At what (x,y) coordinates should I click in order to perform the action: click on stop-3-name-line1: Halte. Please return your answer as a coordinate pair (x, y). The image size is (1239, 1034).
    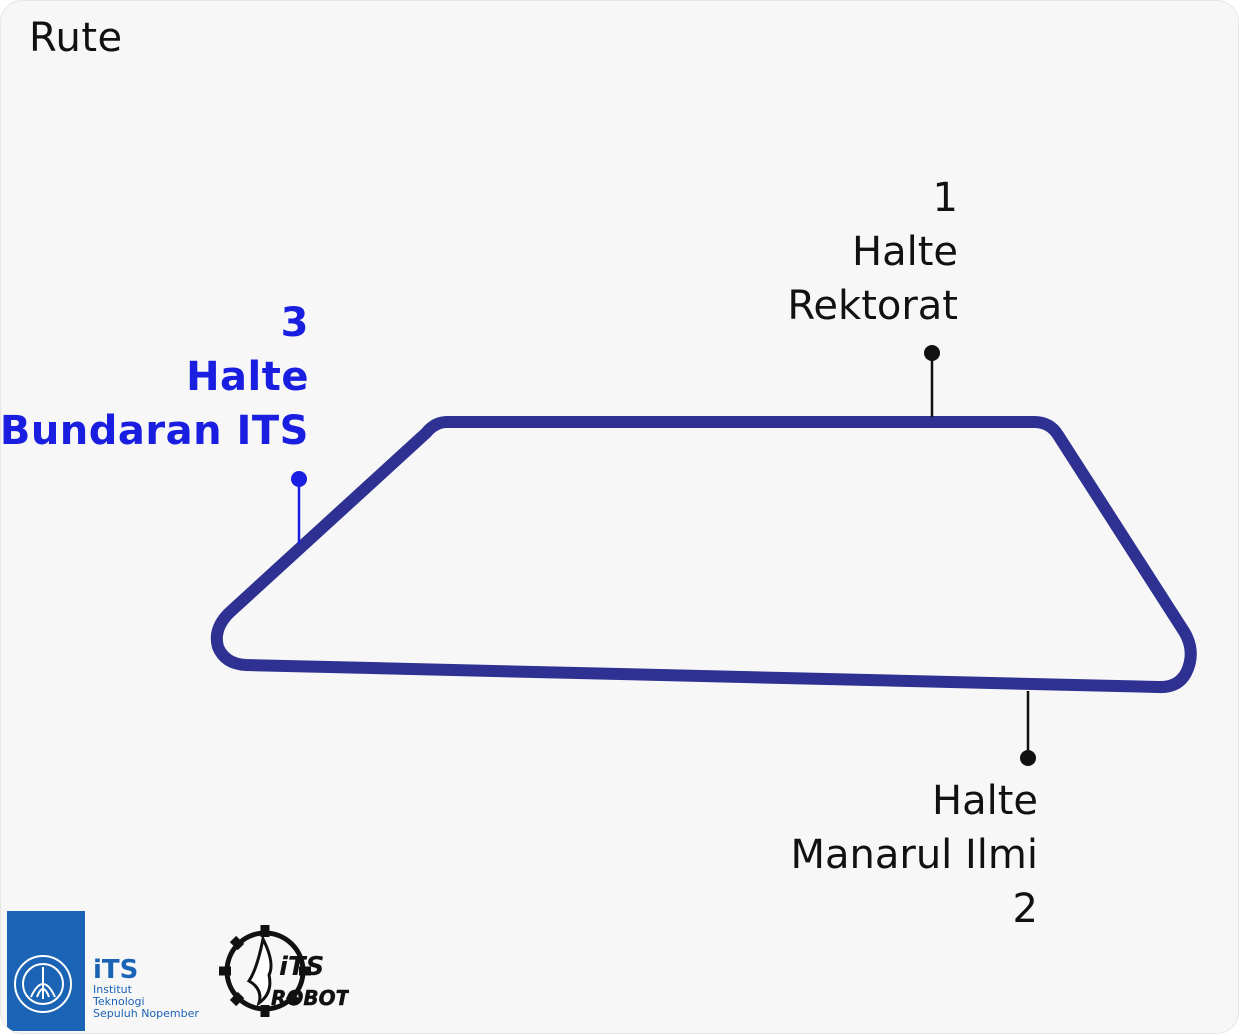
    Looking at the image, I should click on (247, 377).